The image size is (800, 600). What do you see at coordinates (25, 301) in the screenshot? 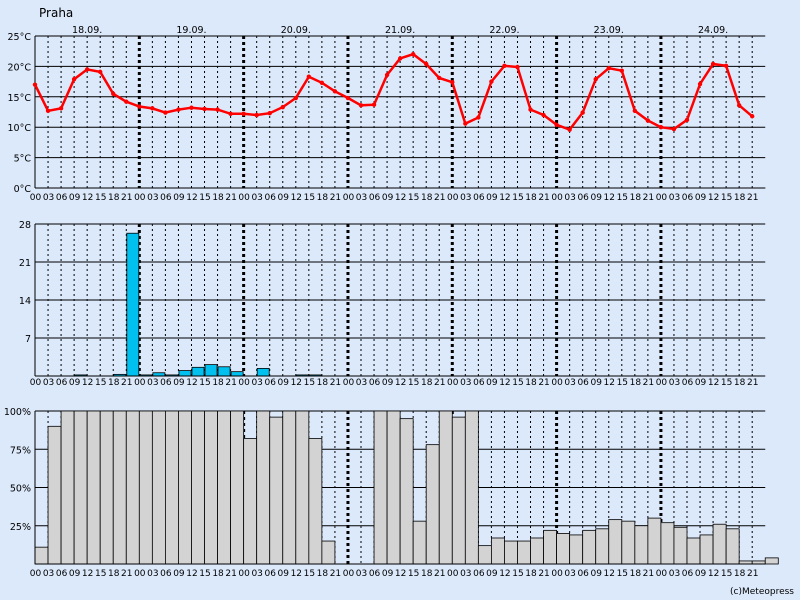
I see `precip-tick-label: 14` at bounding box center [25, 301].